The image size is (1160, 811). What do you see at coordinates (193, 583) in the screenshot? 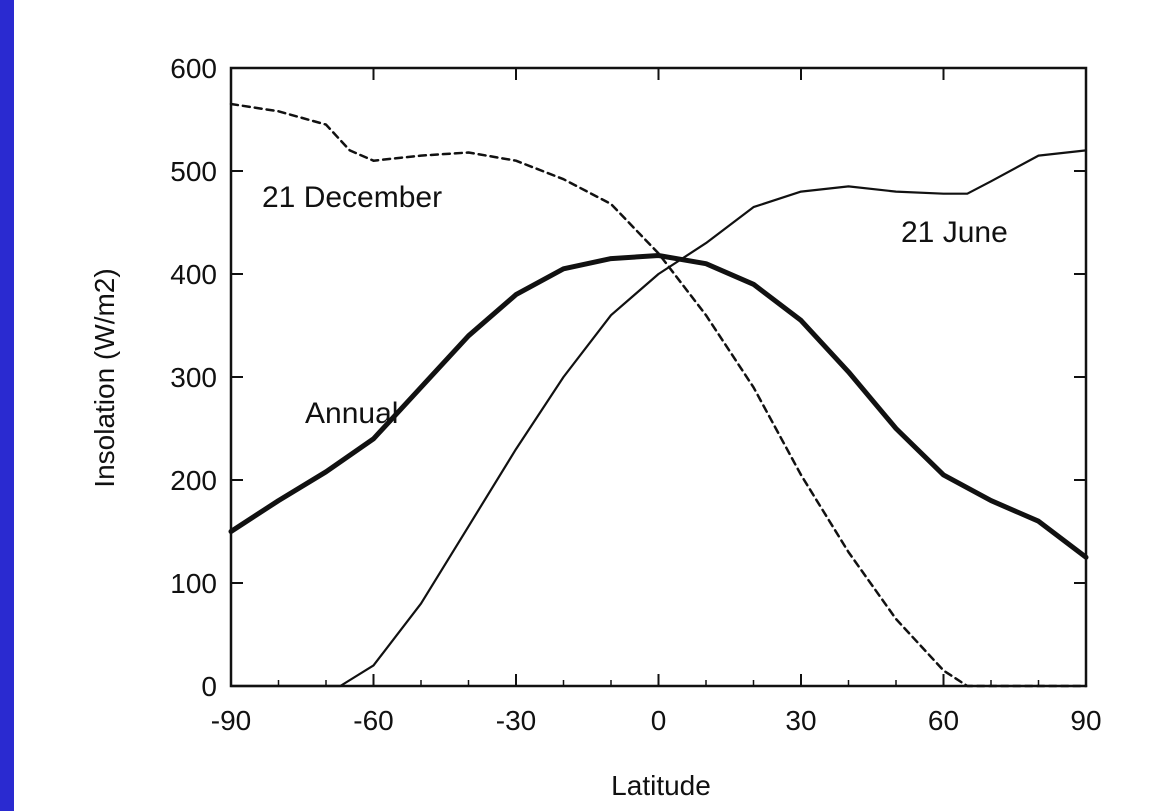
I see `y-tick-label: 100` at bounding box center [193, 583].